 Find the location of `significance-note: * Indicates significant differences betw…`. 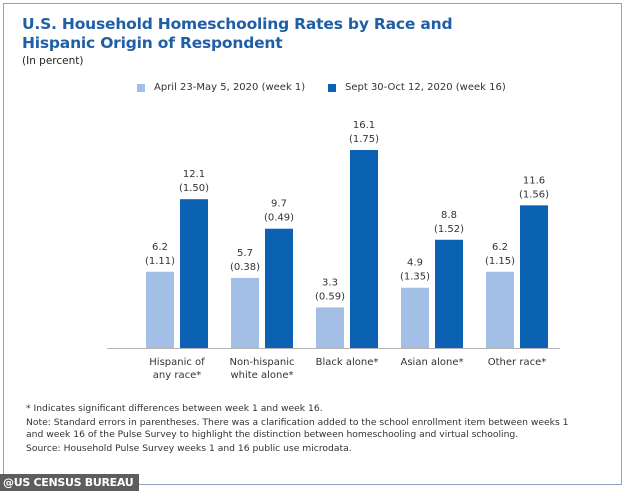

significance-note: * Indicates significant differences betw… is located at coordinates (174, 408).